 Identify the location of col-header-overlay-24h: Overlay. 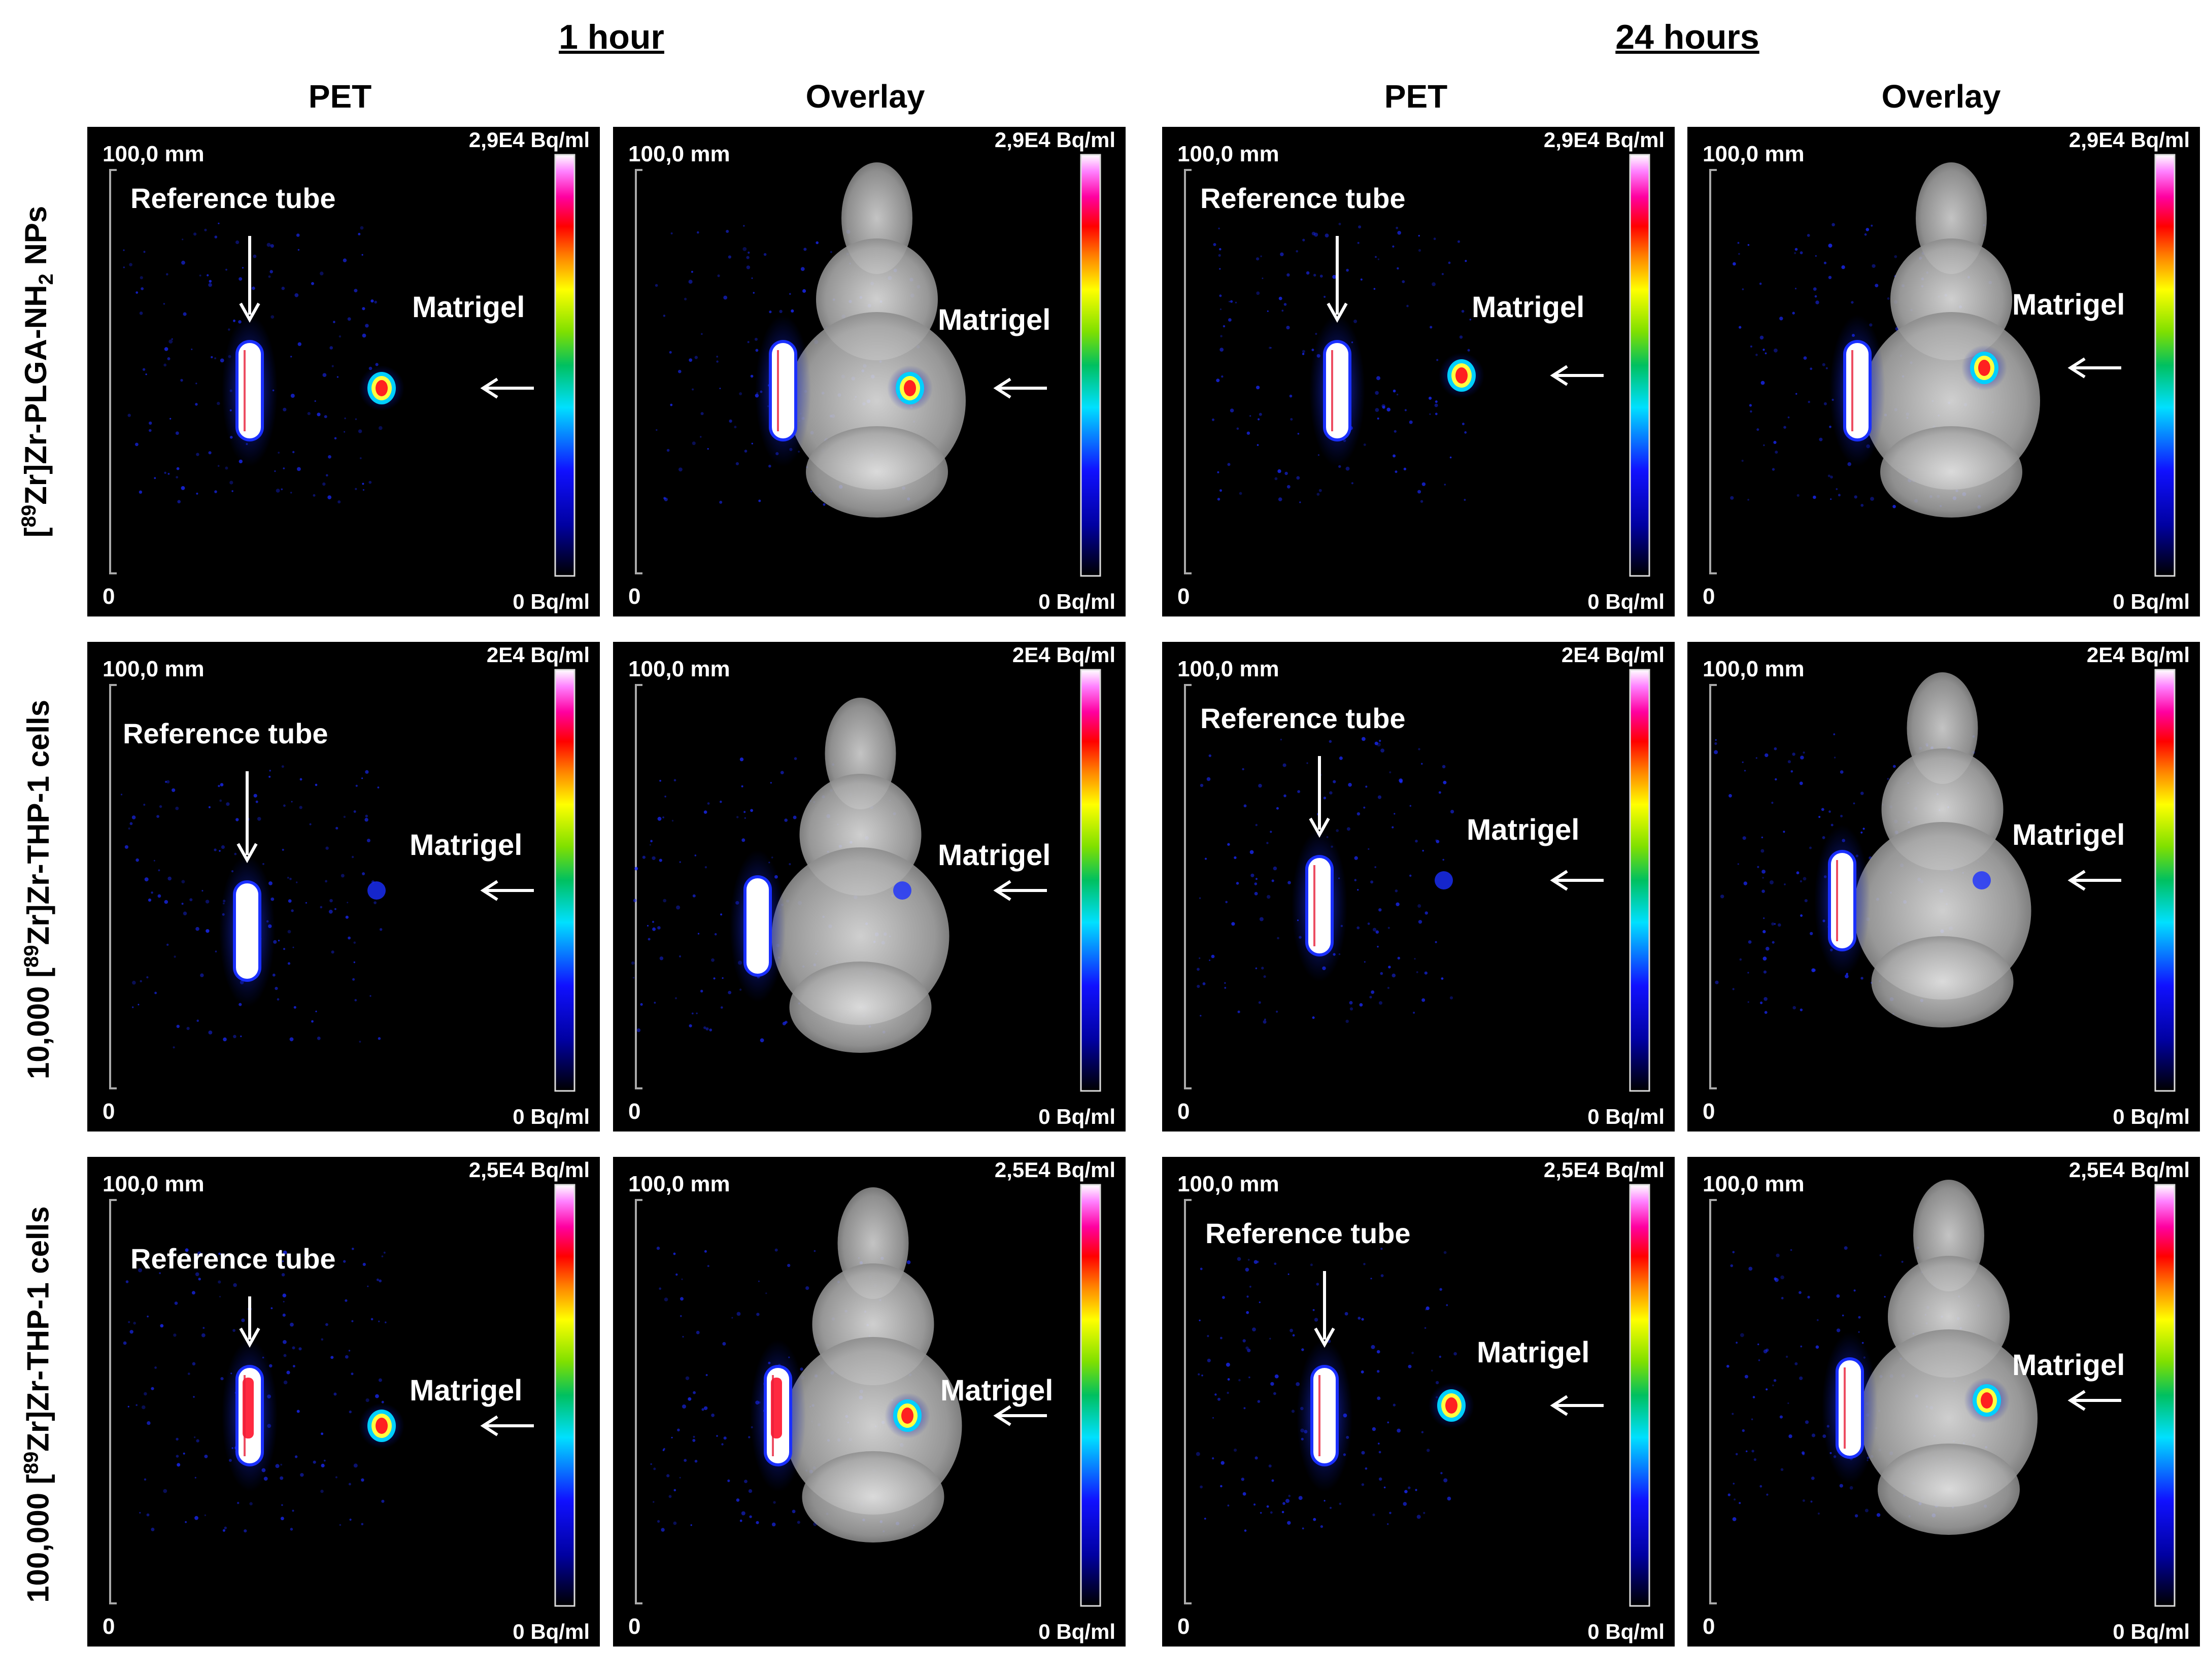
(1941, 96).